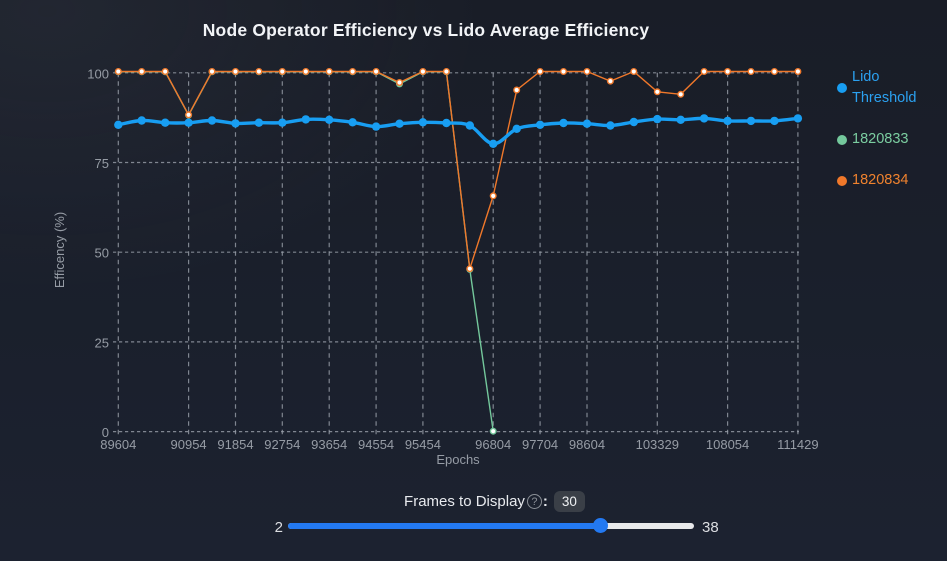 The image size is (947, 561). Describe the element at coordinates (727, 444) in the screenshot. I see `svg-text: 108054` at that location.